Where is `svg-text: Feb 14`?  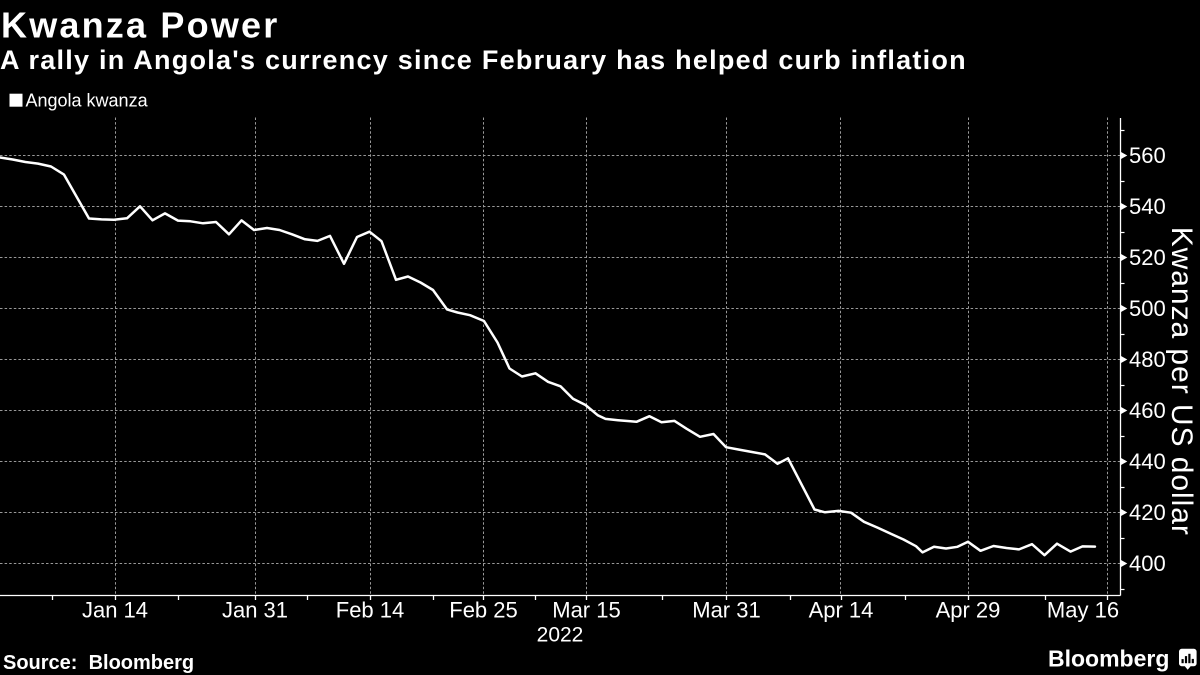
svg-text: Feb 14 is located at coordinates (370, 609).